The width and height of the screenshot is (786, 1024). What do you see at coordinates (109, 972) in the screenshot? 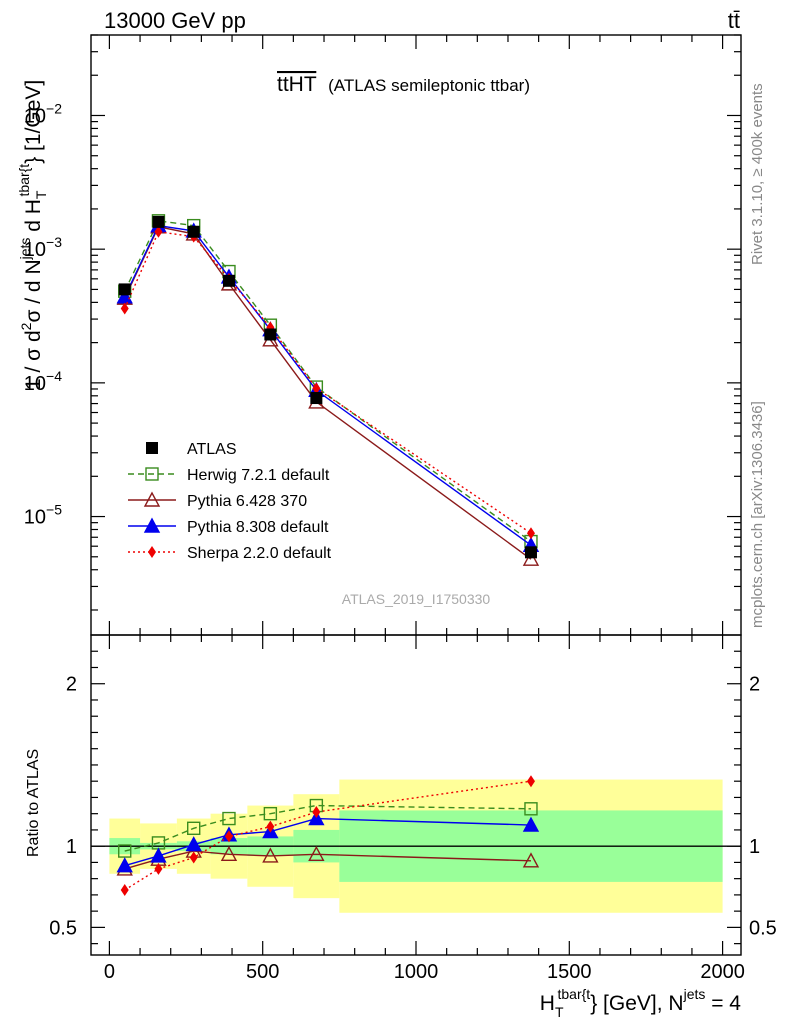
I see `x-tick-label: 0` at bounding box center [109, 972].